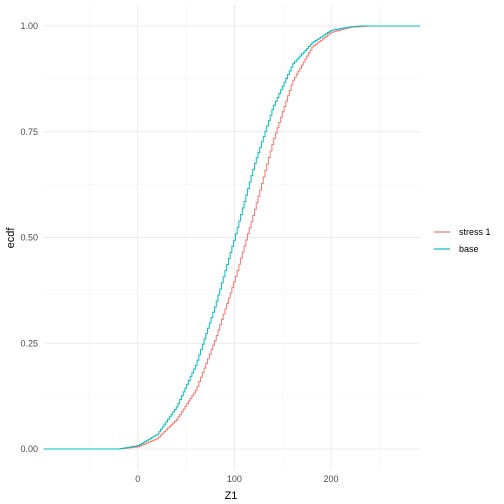 This screenshot has width=504, height=504. Describe the element at coordinates (11, 238) in the screenshot. I see `y-axis-title: ecdf` at that location.